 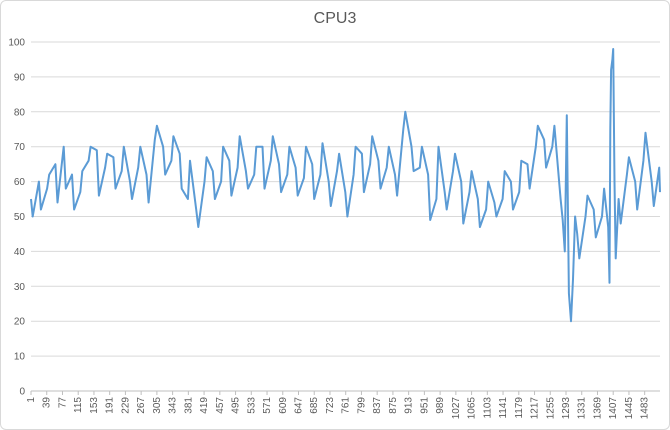 What do you see at coordinates (94, 405) in the screenshot?
I see `x-tick-label: 153` at bounding box center [94, 405].